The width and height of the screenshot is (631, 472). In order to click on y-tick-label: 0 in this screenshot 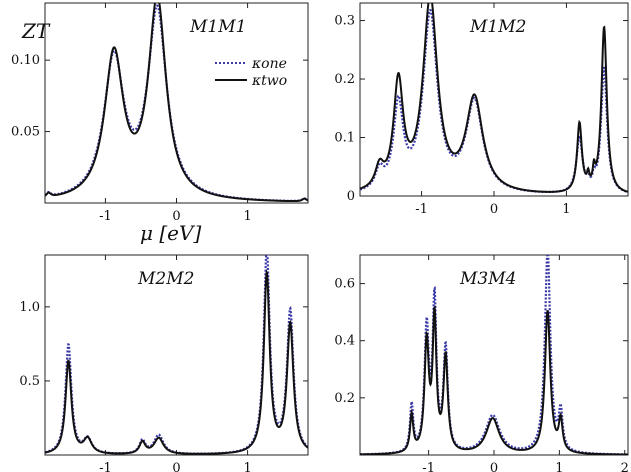, I will do `click(351, 196)`.